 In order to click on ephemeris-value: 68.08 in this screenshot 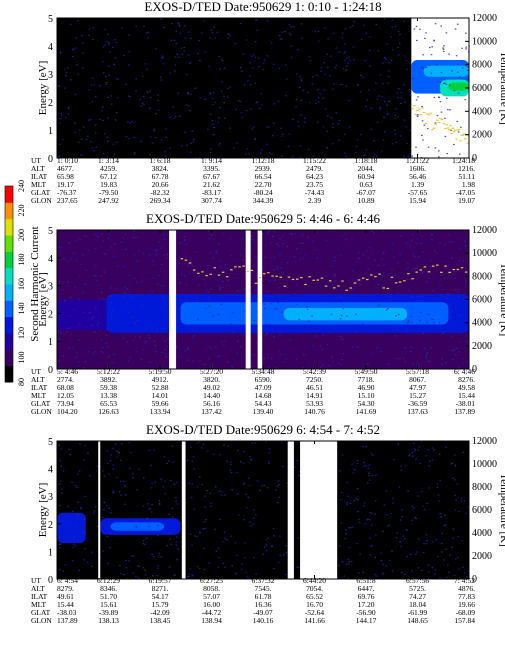, I will do `click(65, 387)`.